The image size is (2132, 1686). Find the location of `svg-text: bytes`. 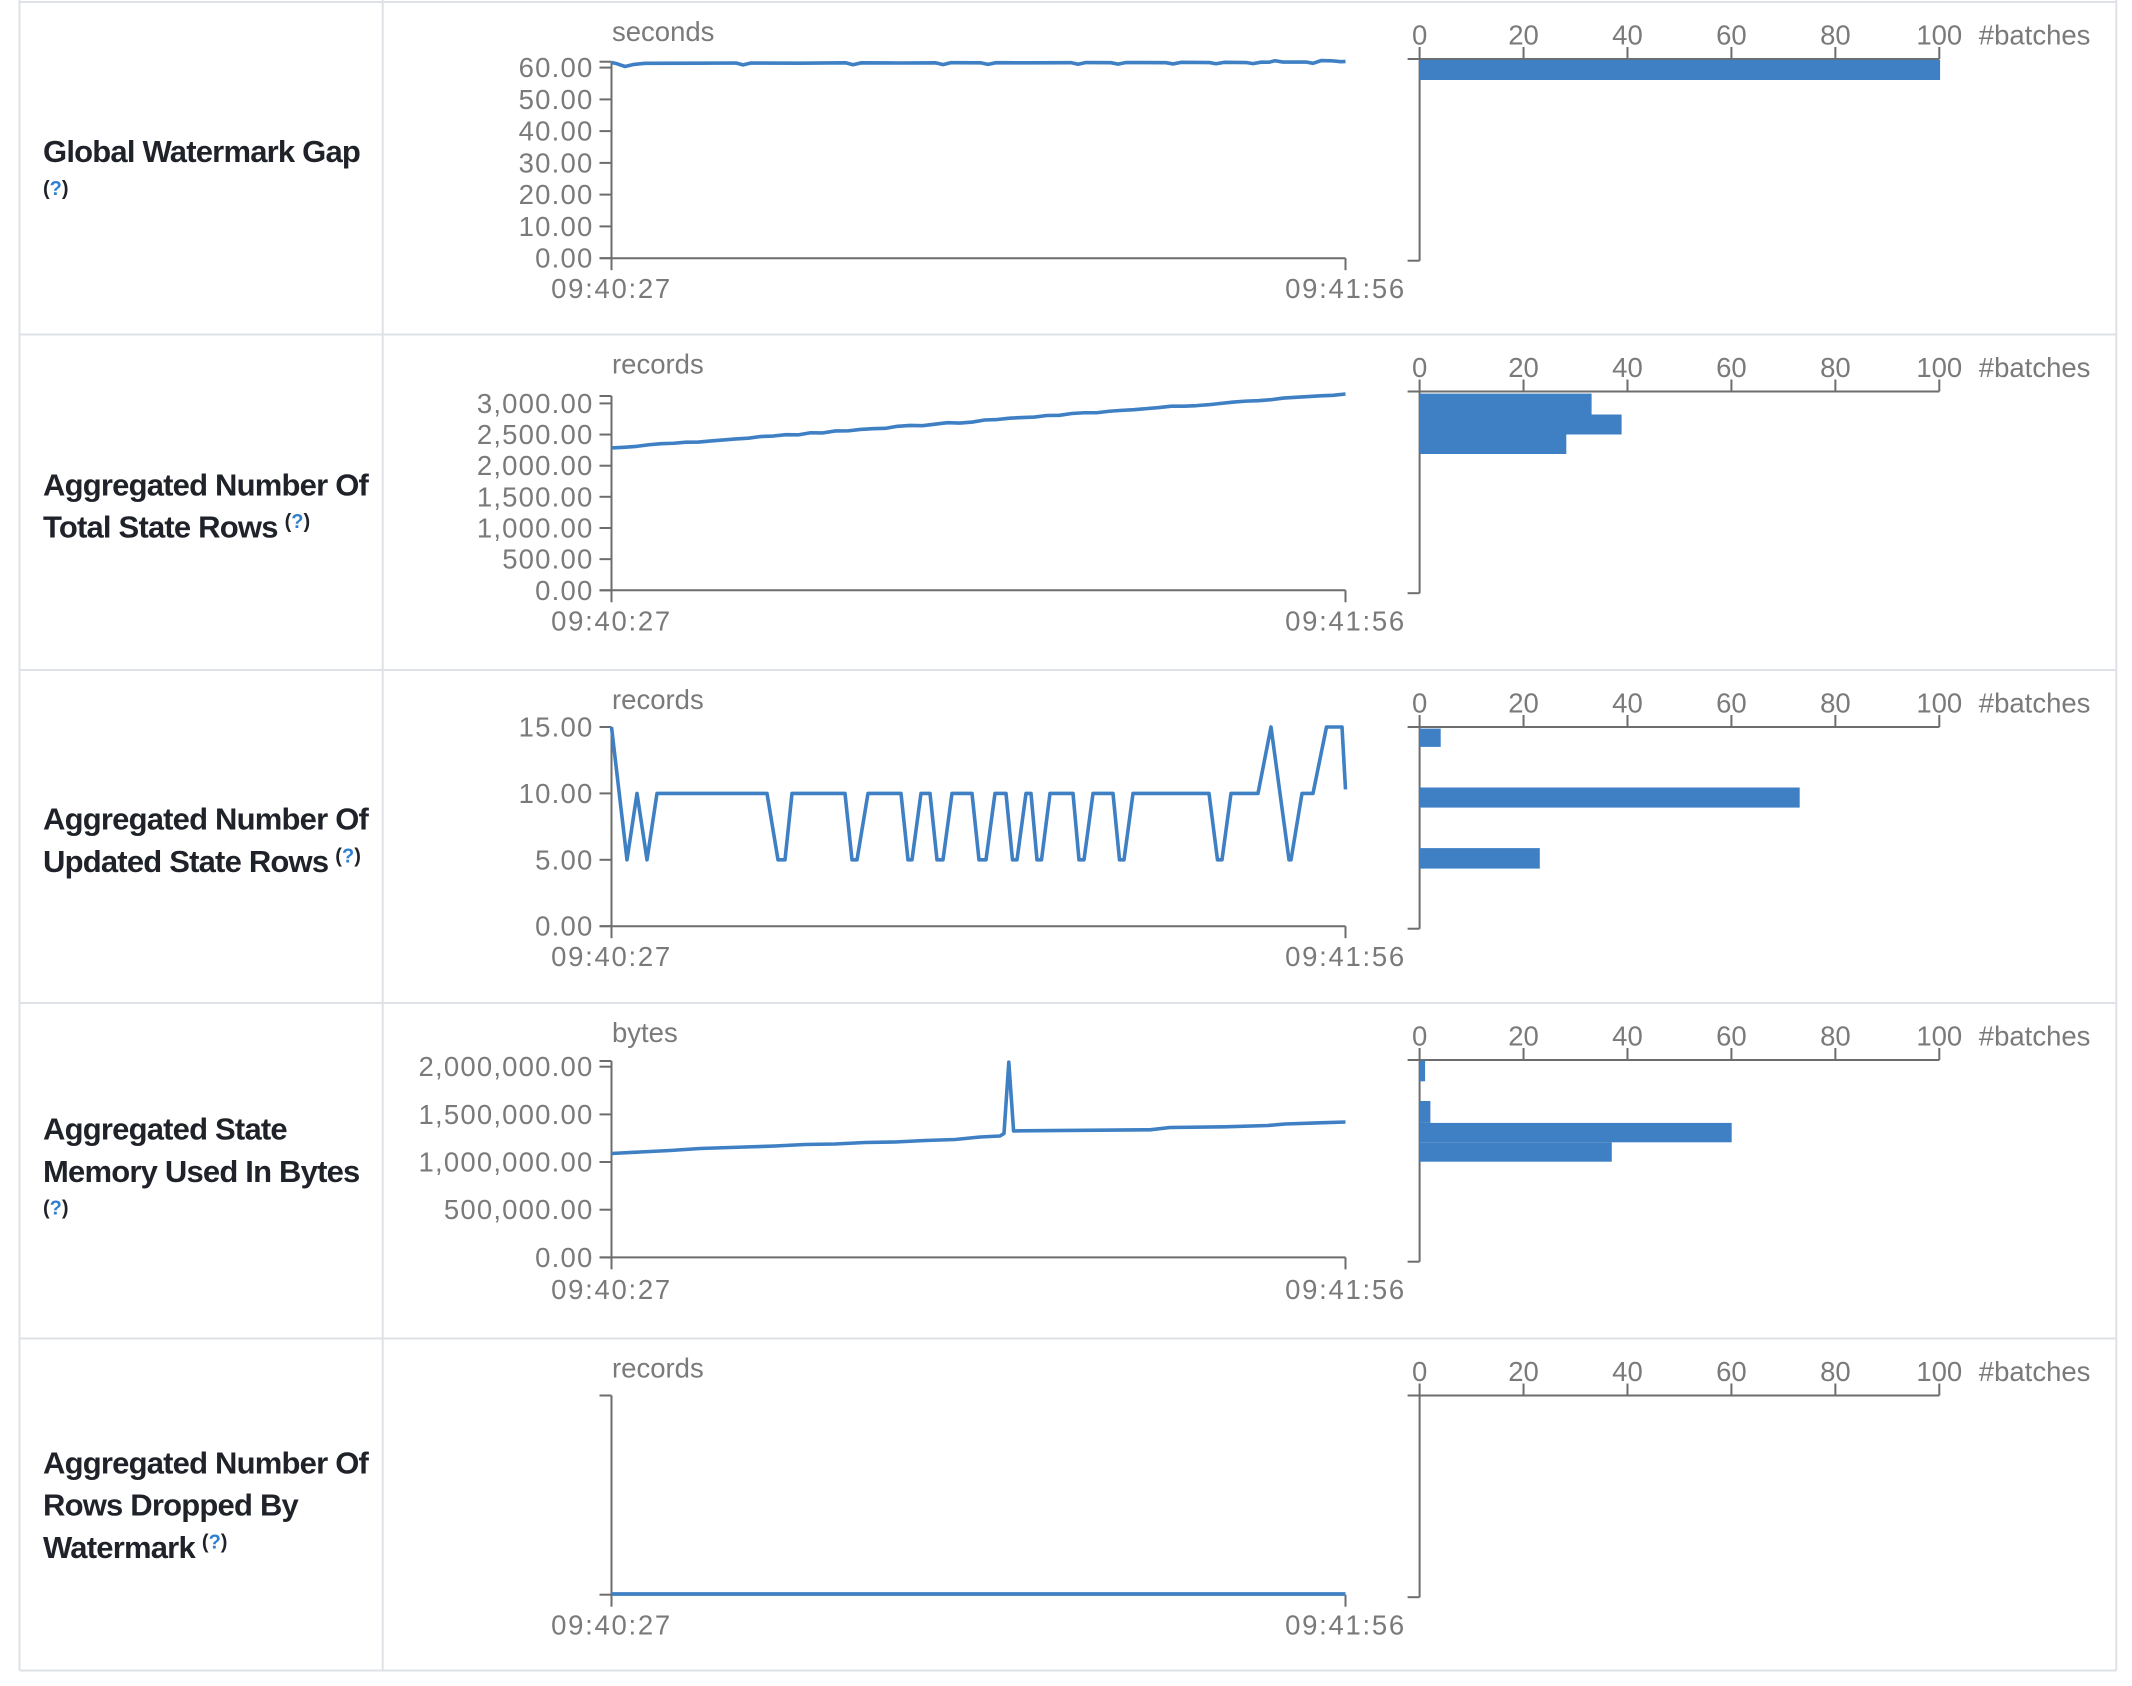

svg-text: bytes is located at coordinates (645, 1032).